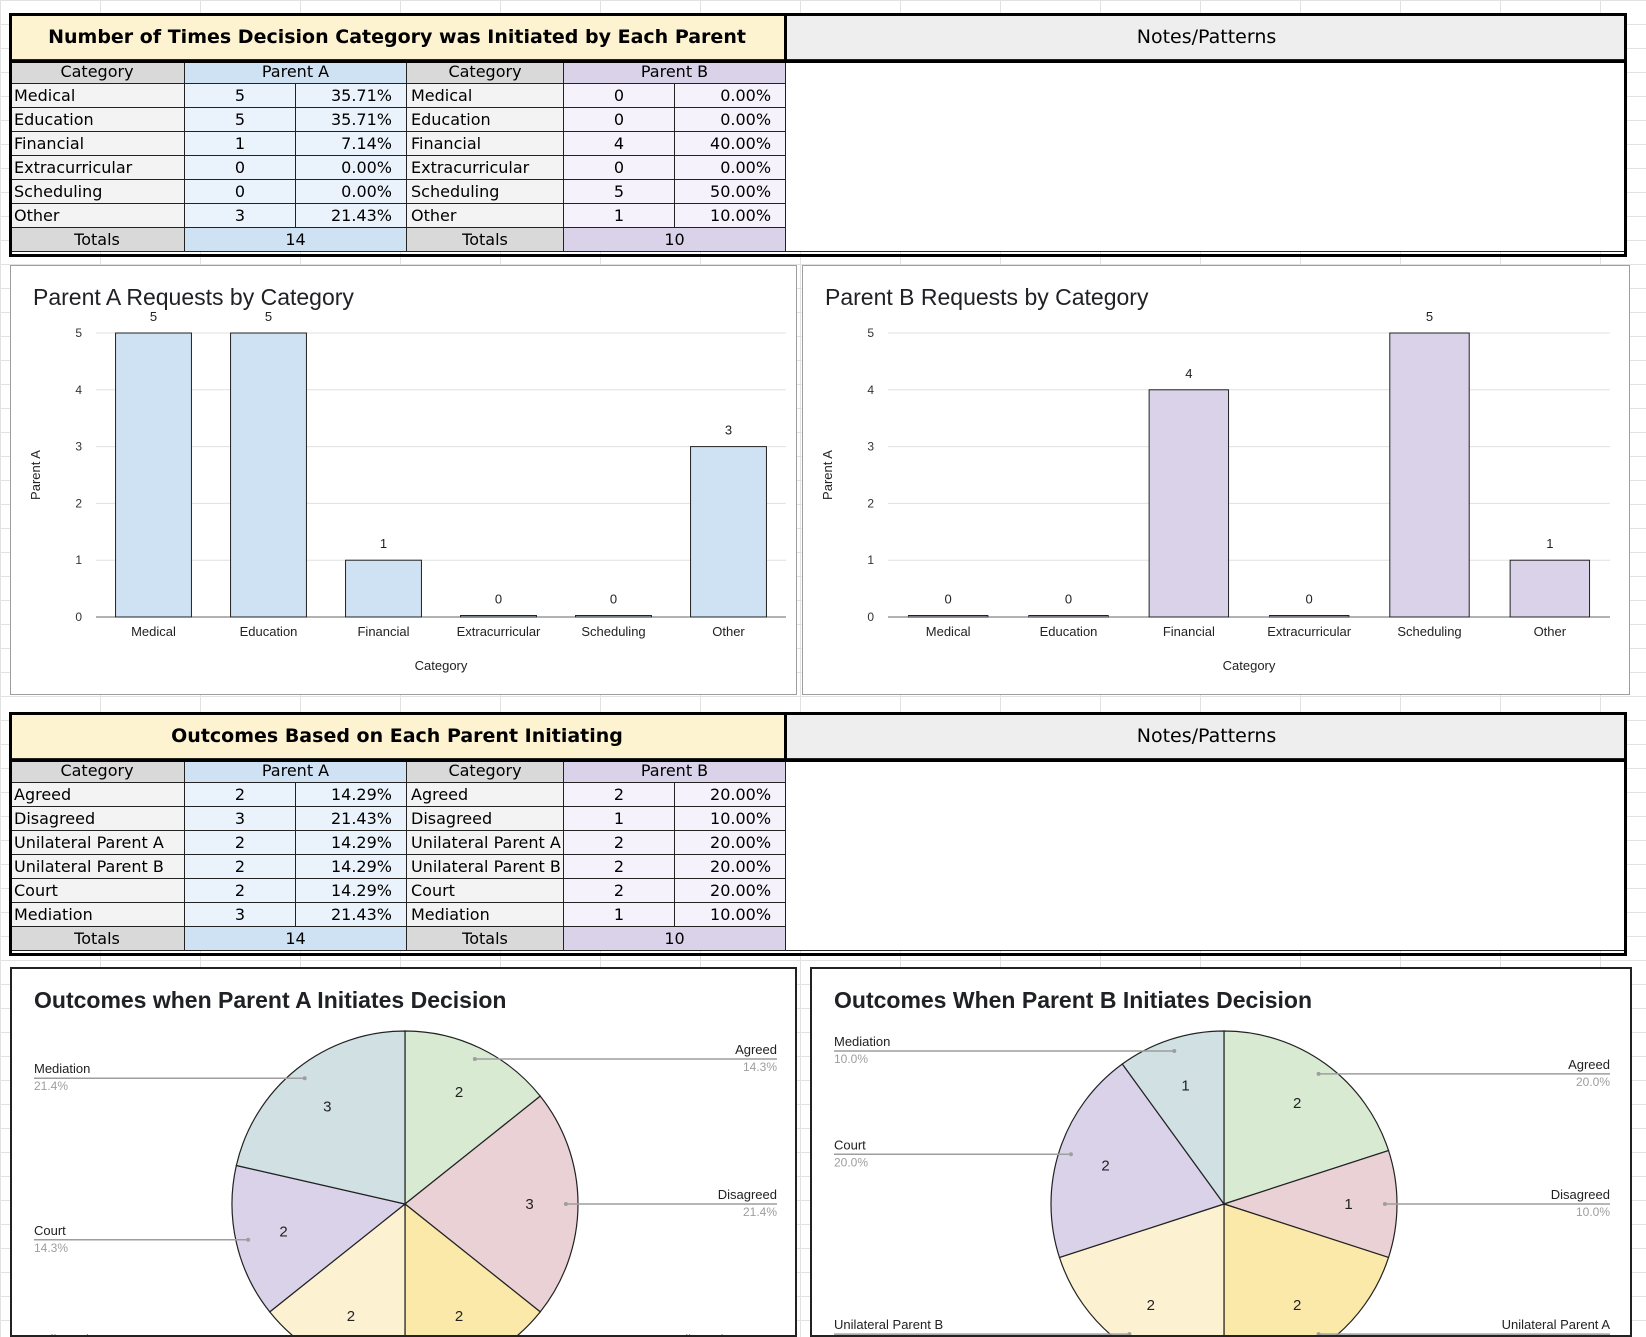  What do you see at coordinates (78, 390) in the screenshot?
I see `y-tick-label: 4` at bounding box center [78, 390].